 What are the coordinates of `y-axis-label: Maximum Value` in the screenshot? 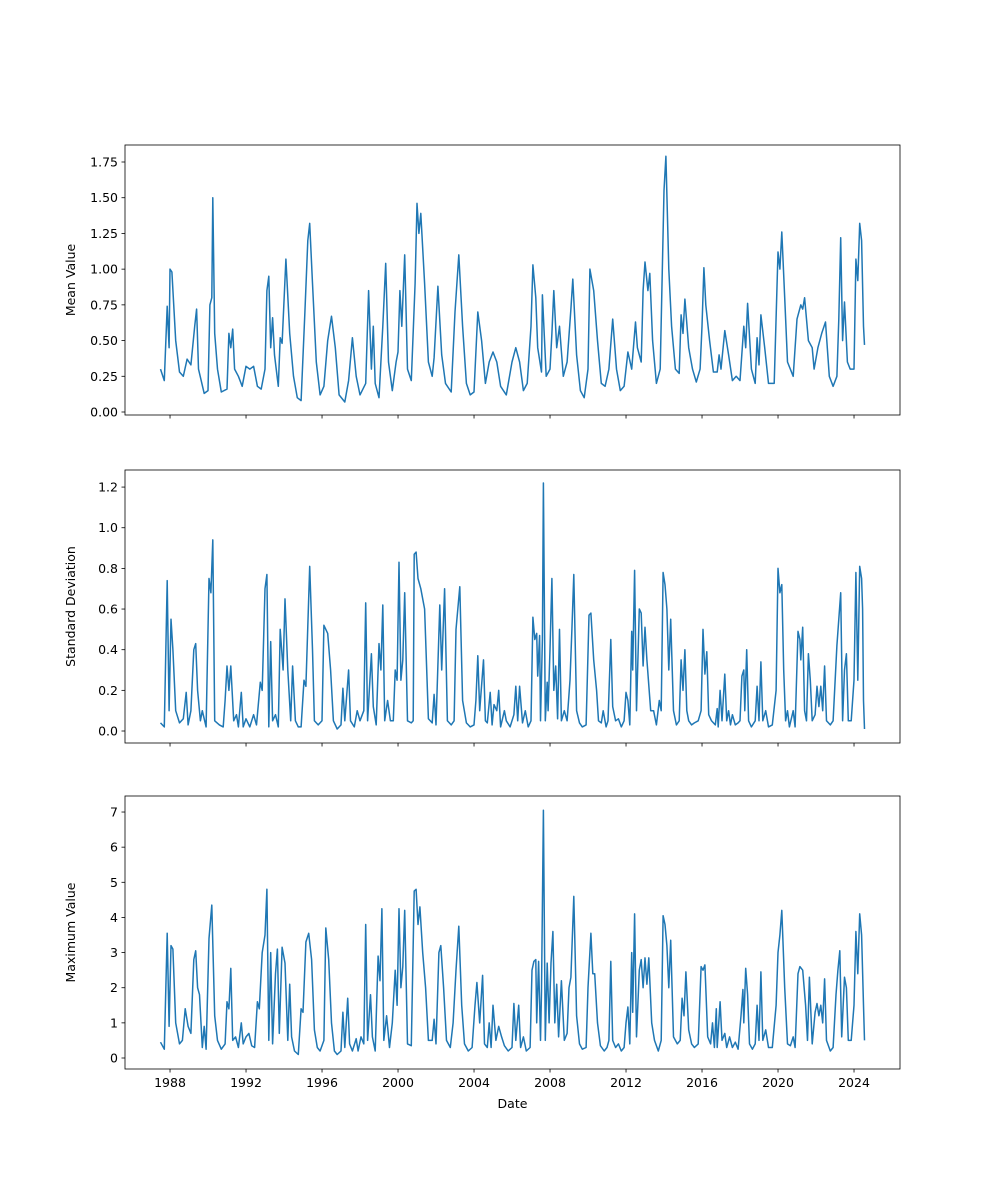 It's located at (70, 932).